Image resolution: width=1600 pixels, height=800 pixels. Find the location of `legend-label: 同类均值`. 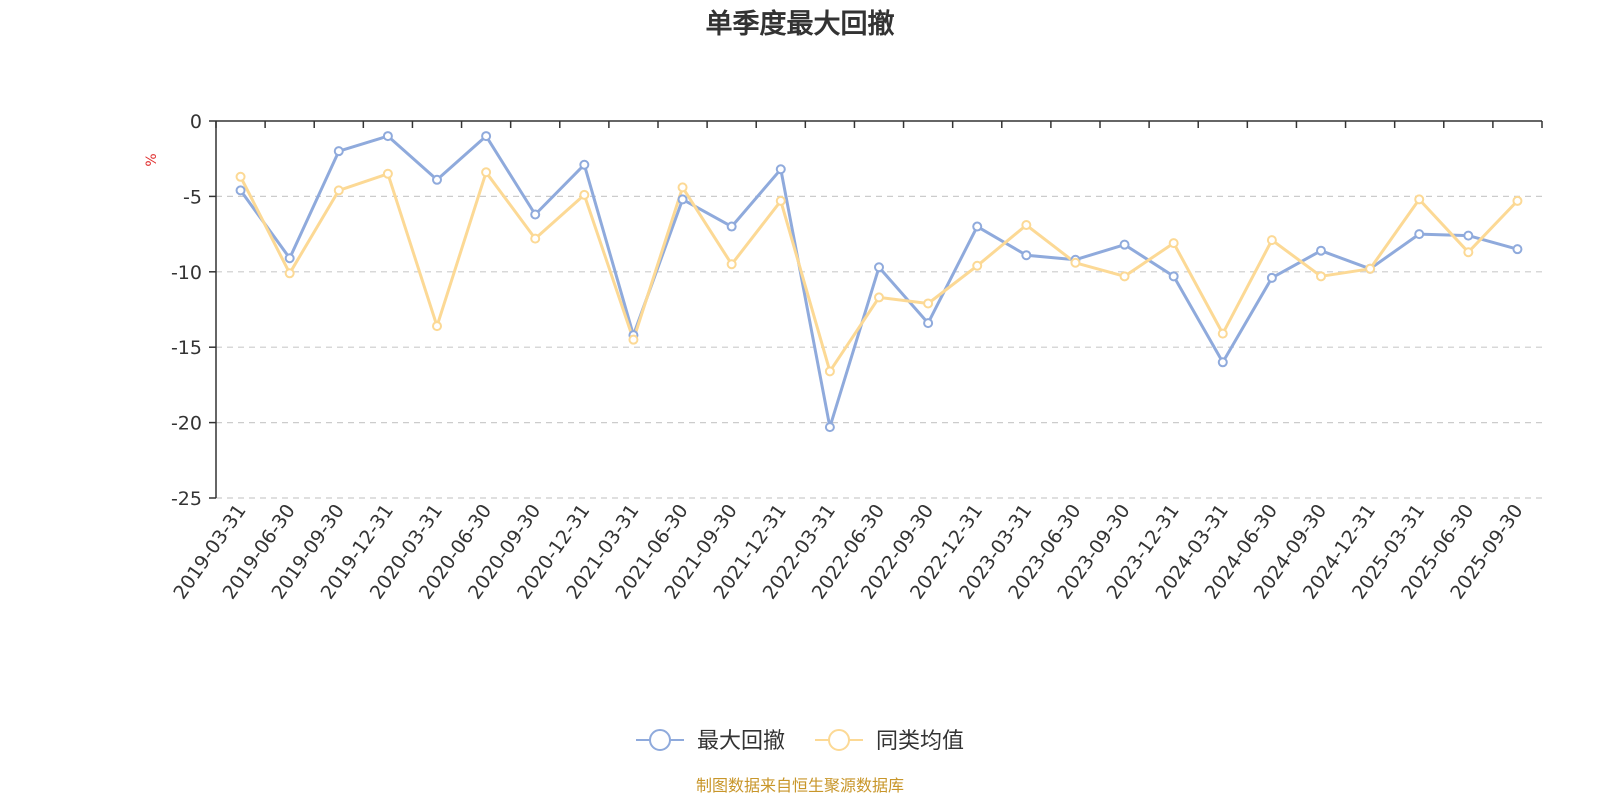

legend-label: 同类均值 is located at coordinates (920, 741).